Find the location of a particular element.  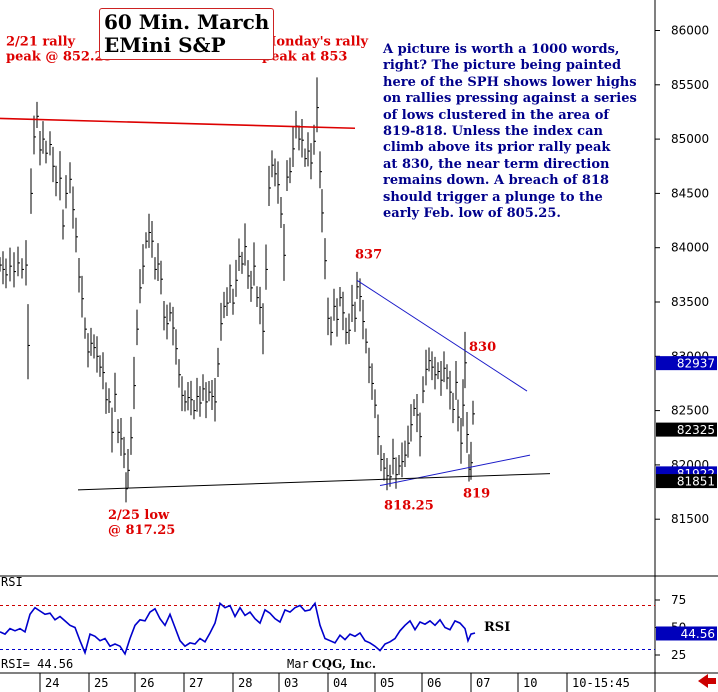

y-tick-label: 81500 is located at coordinates (690, 519).